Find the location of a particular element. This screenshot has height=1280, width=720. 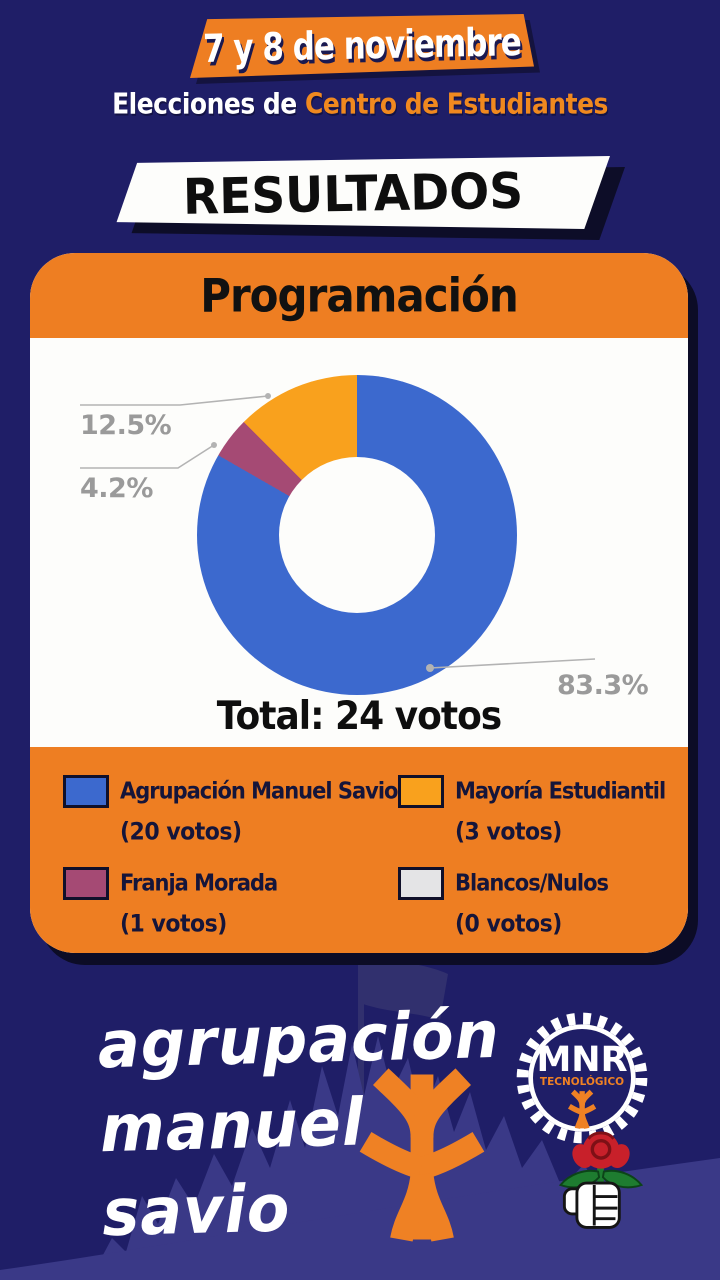

subtitle-highlight: Centro de Estudiantes is located at coordinates (456, 103).